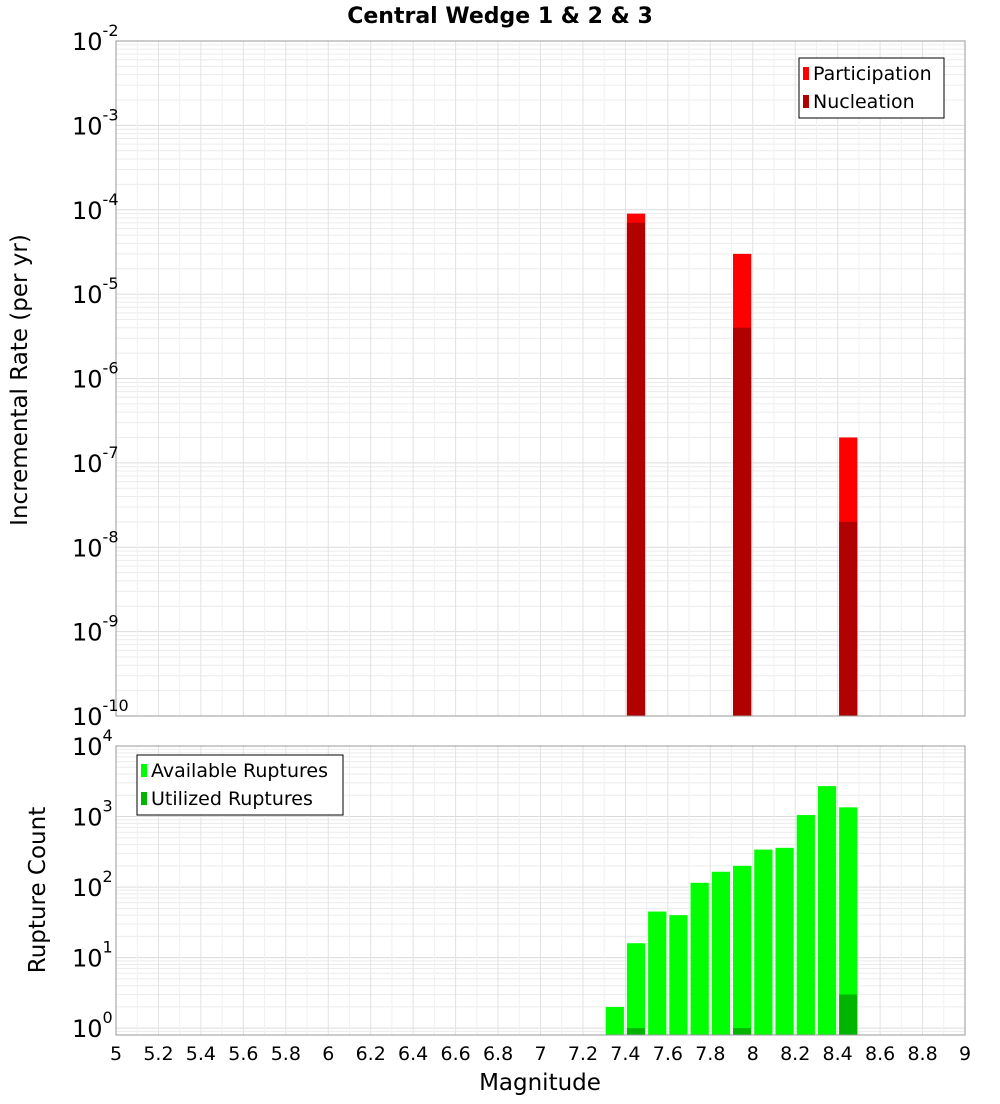 The width and height of the screenshot is (1000, 1104). Describe the element at coordinates (95, 544) in the screenshot. I see `top-y-tick-label: 10⁻⁸` at that location.